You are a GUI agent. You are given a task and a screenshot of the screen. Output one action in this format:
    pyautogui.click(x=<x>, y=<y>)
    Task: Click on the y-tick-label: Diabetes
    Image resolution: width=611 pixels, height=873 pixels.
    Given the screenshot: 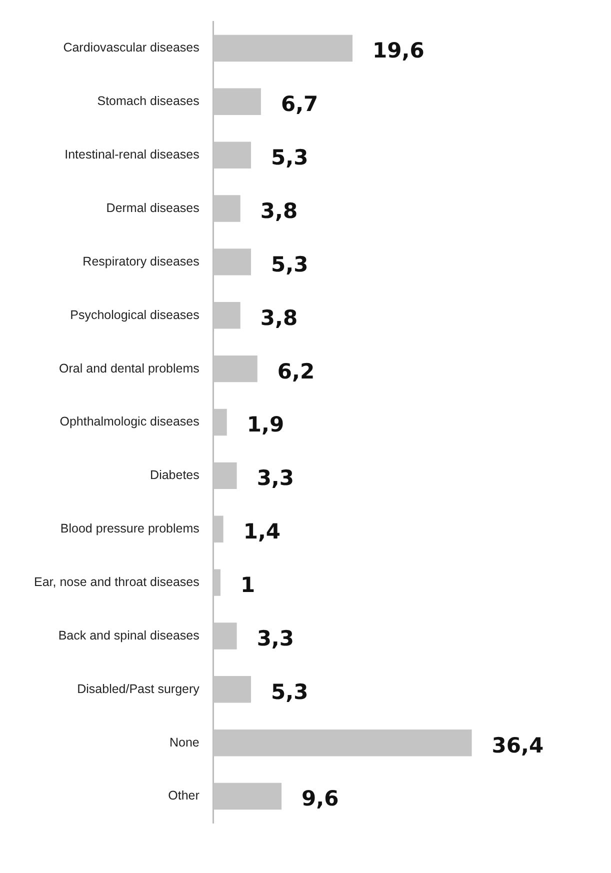 What is the action you would take?
    pyautogui.click(x=175, y=475)
    